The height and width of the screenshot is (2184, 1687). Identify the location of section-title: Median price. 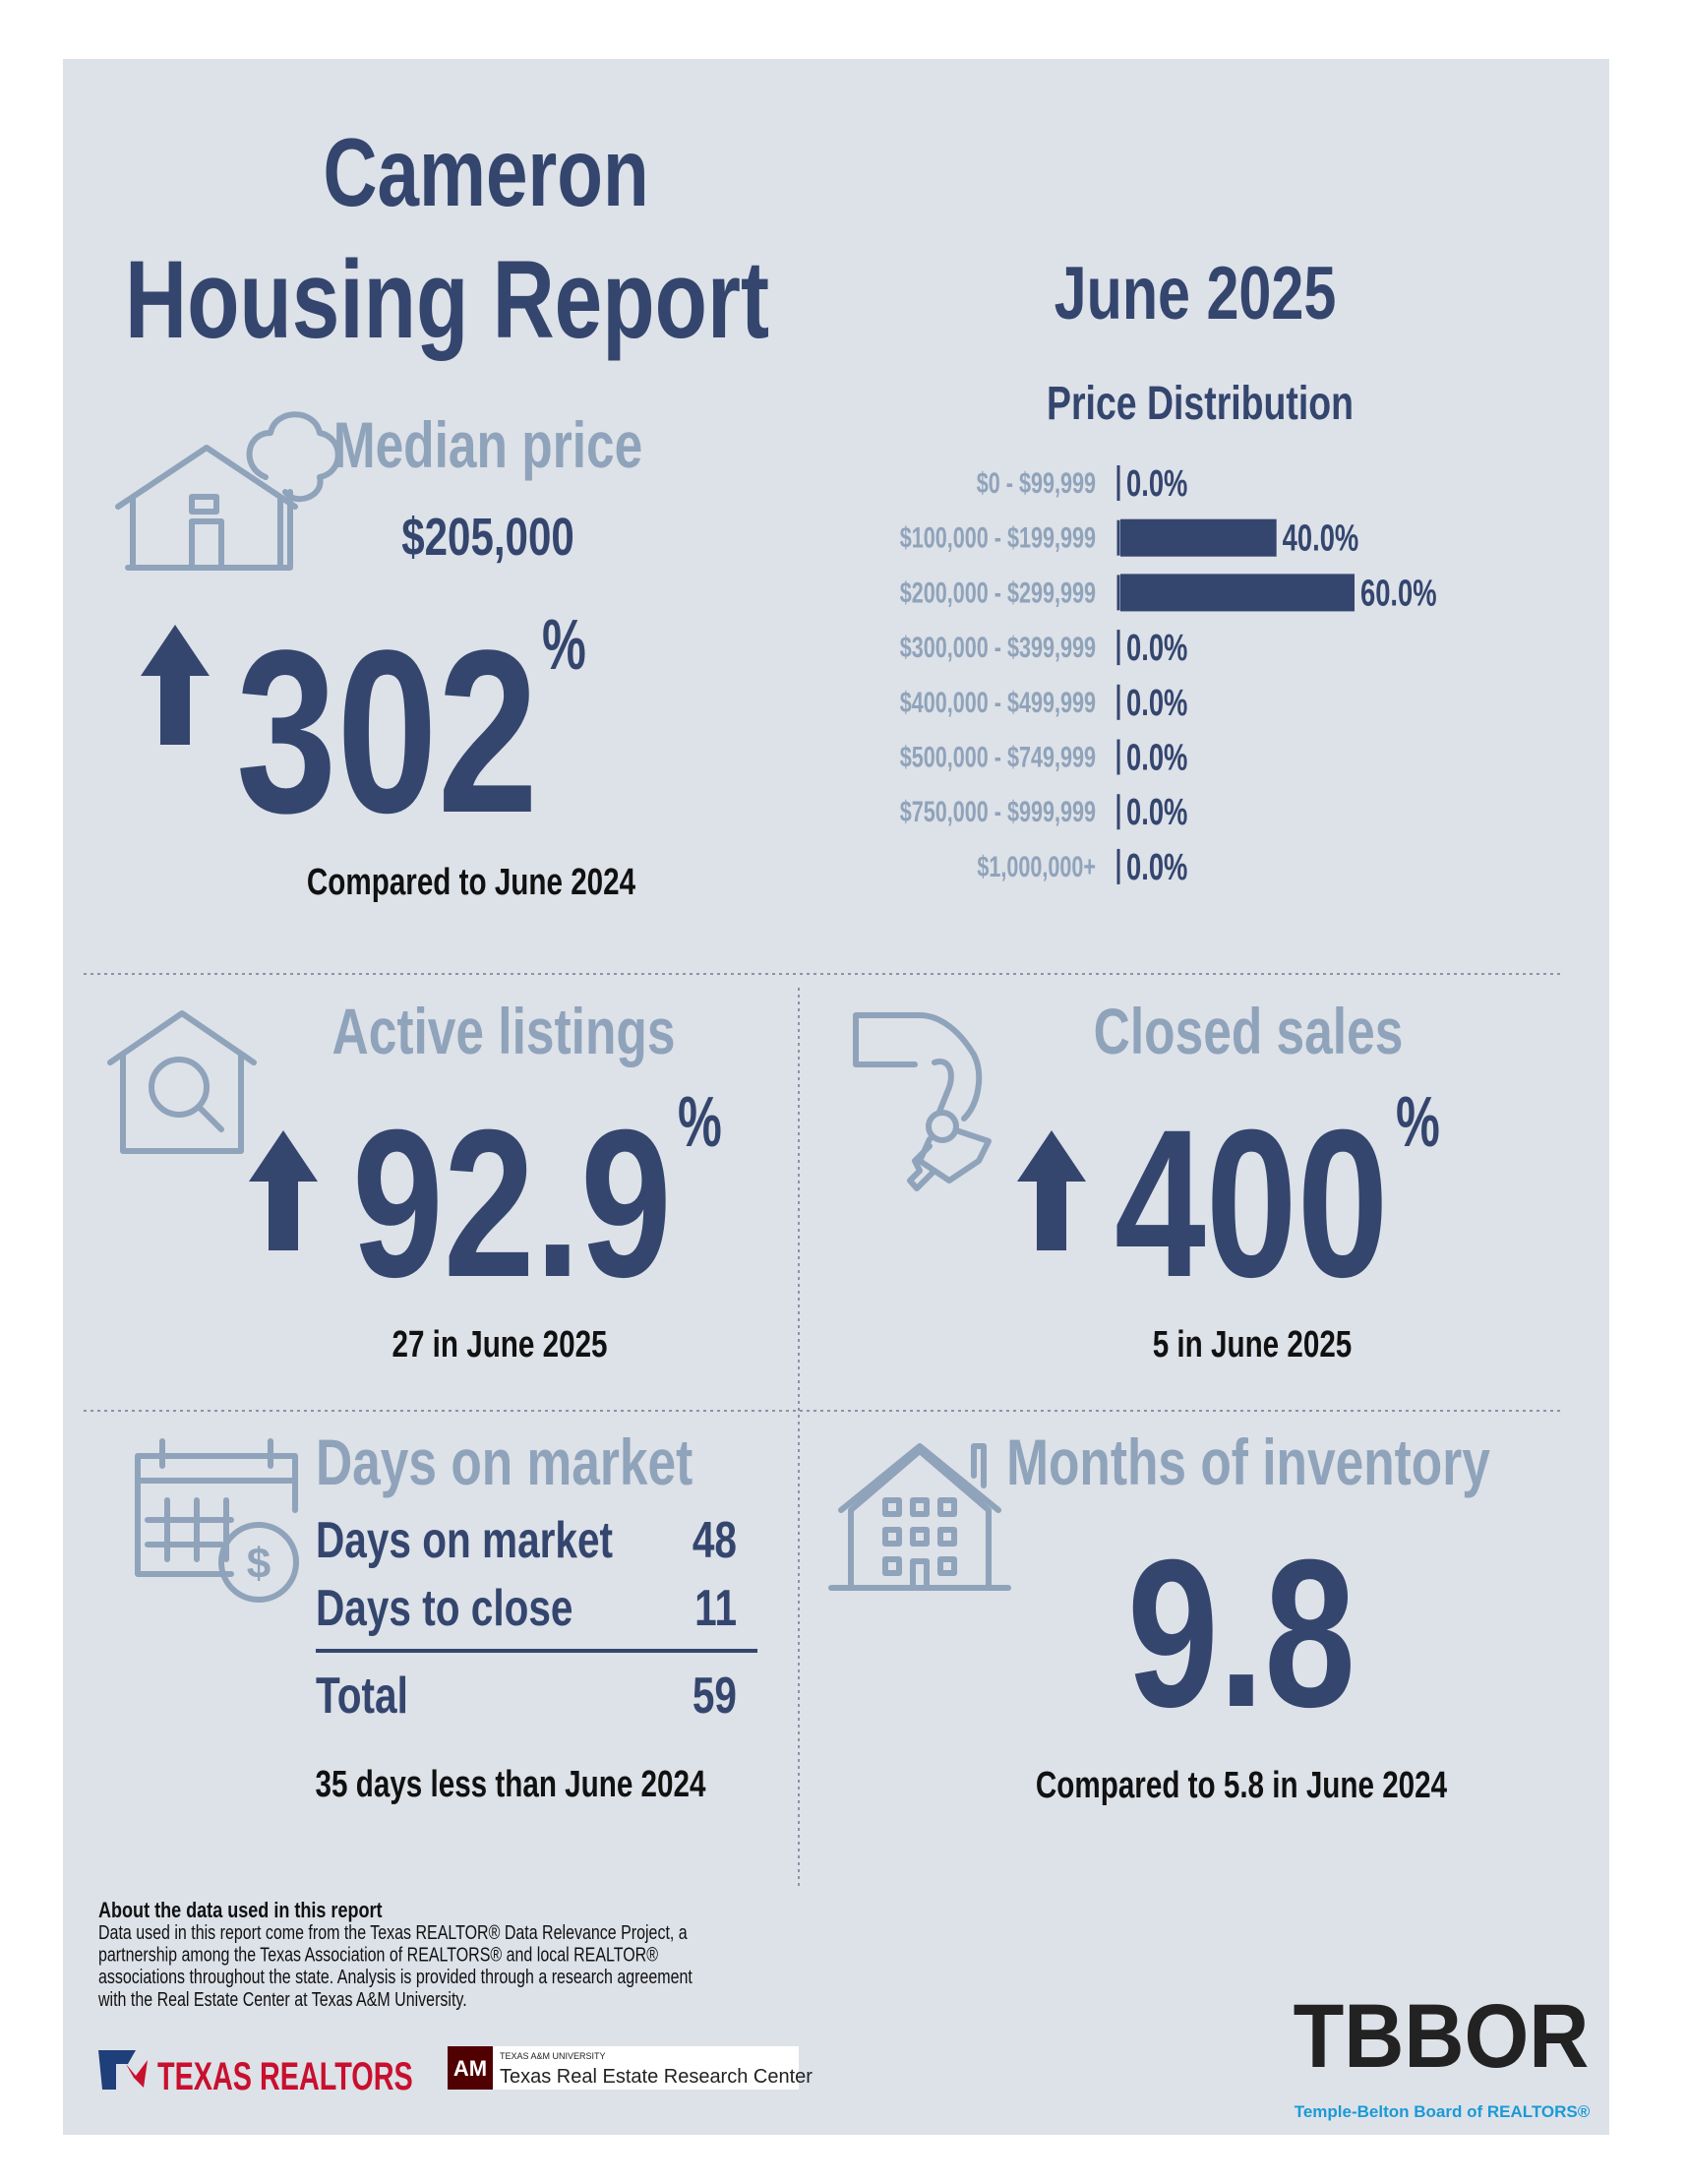
(488, 445).